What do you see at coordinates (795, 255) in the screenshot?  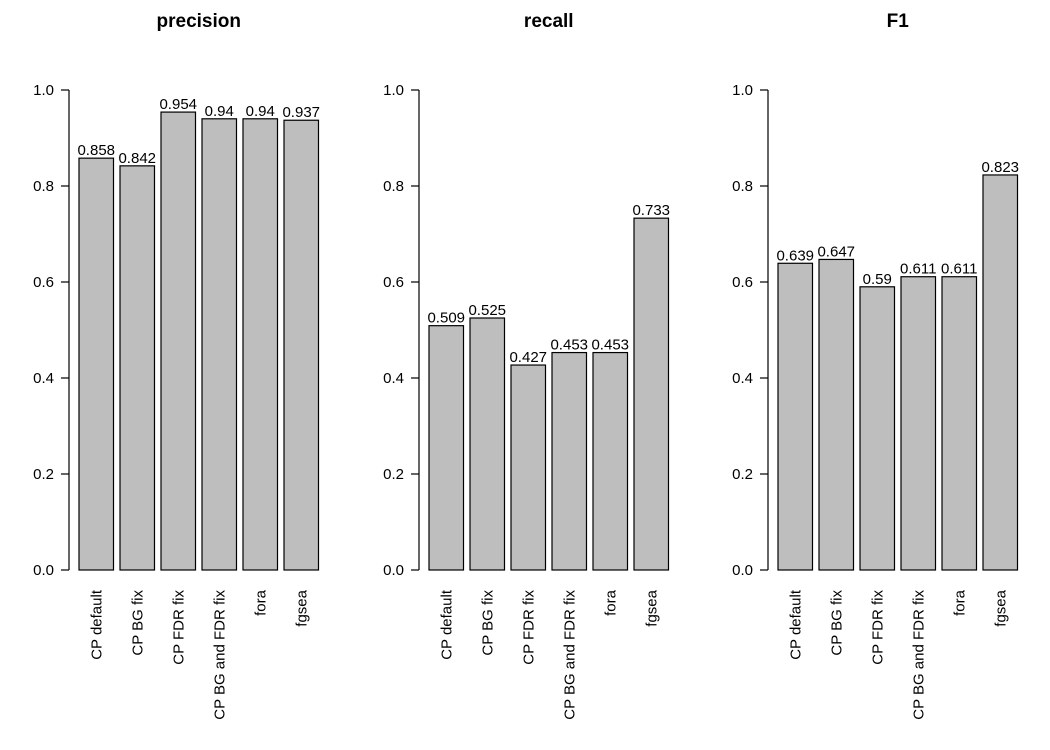 I see `bar-value-label: 0.639` at bounding box center [795, 255].